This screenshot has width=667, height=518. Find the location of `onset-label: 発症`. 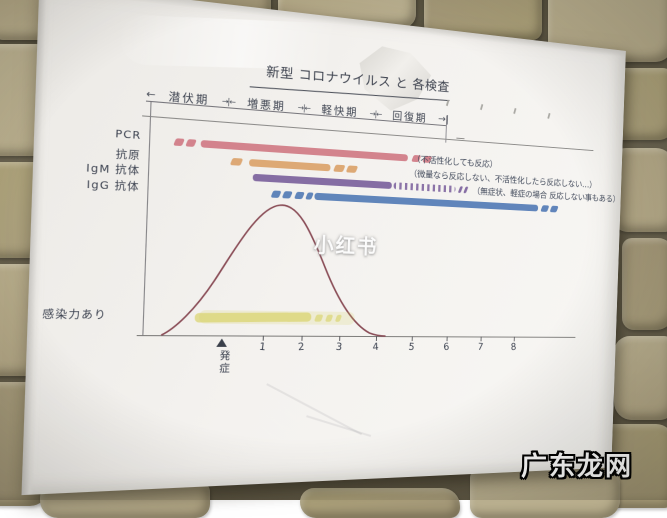

onset-label: 発症 is located at coordinates (222, 363).